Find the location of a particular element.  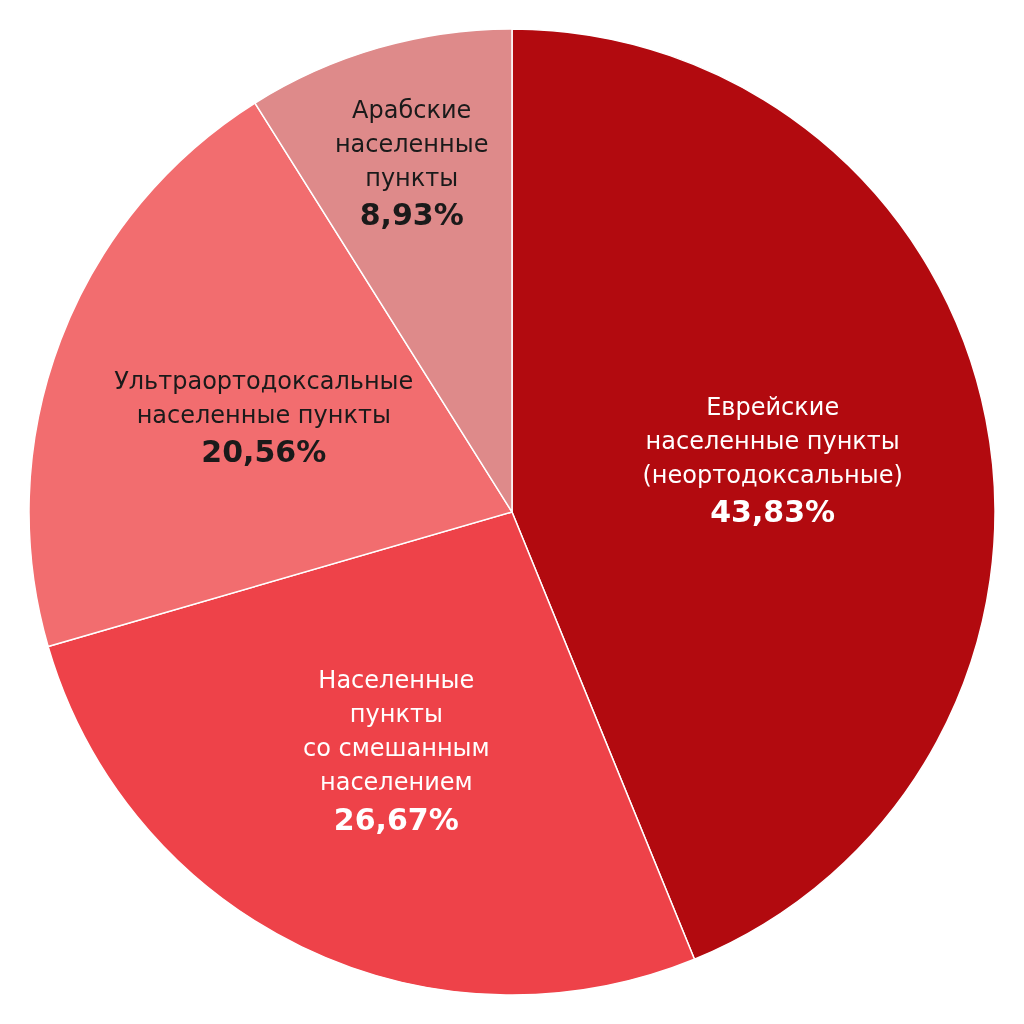

slice-label: Еврейские населенные пункты (неортодоксальные) is located at coordinates (772, 440).